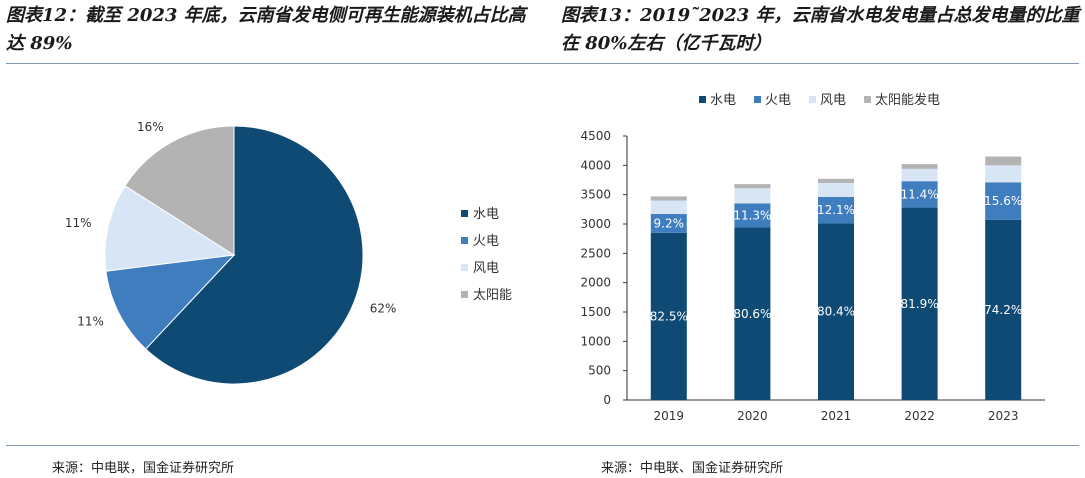 This screenshot has height=478, width=1085. What do you see at coordinates (595, 312) in the screenshot?
I see `y-tick-label: 1500` at bounding box center [595, 312].